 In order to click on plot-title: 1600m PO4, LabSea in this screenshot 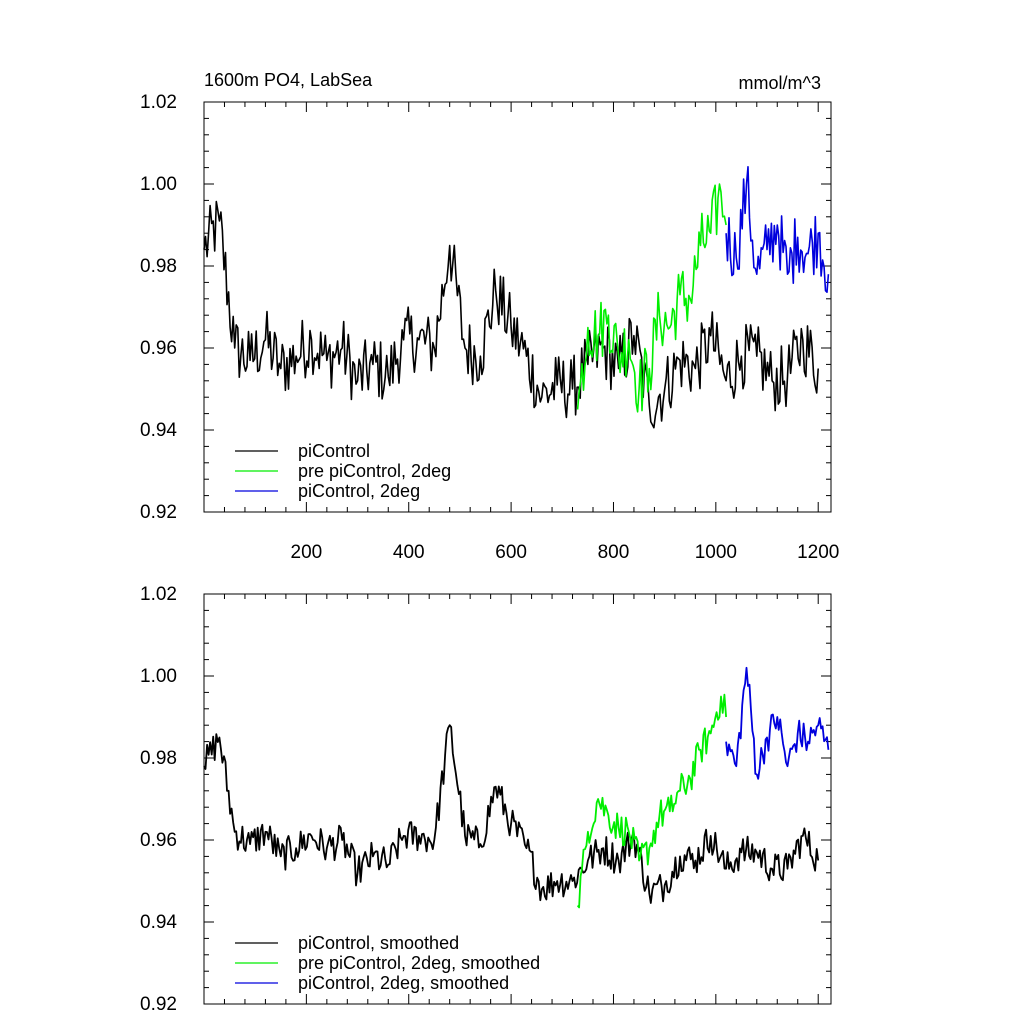, I will do `click(288, 80)`.